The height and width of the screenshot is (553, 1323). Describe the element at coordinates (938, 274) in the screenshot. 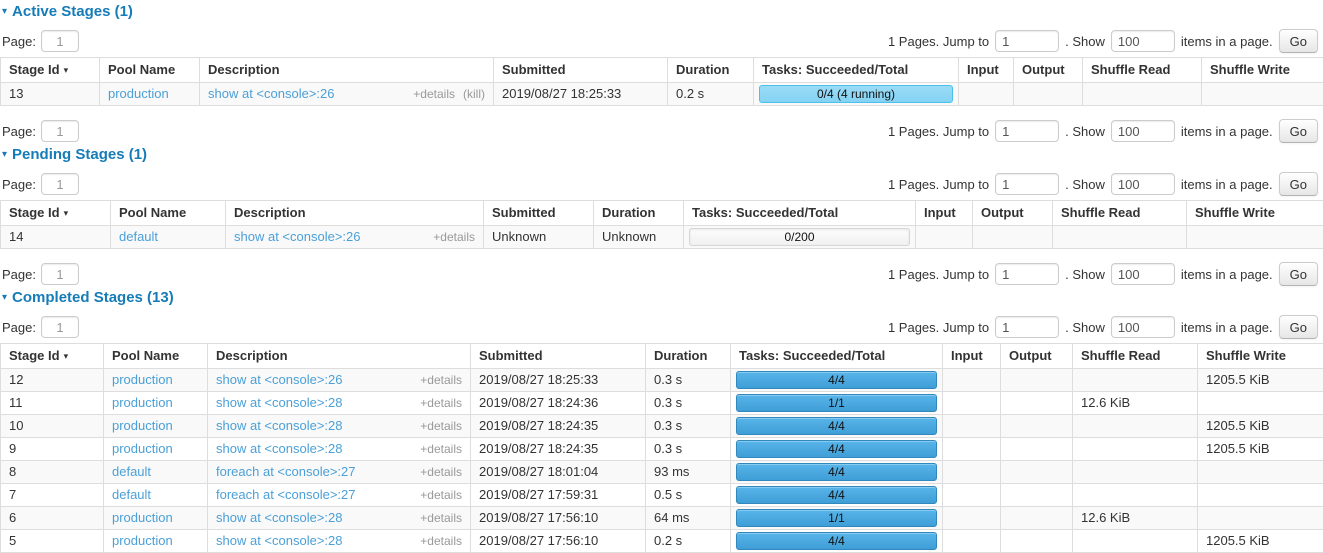

I see `pages-count-text: 1 Pages. Jump to` at that location.